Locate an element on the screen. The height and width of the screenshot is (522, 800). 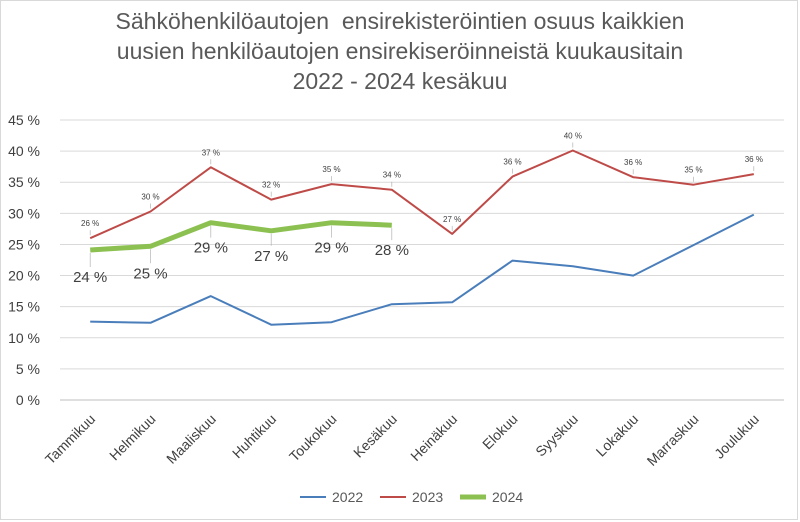
data-label-2023: 34 % is located at coordinates (392, 175).